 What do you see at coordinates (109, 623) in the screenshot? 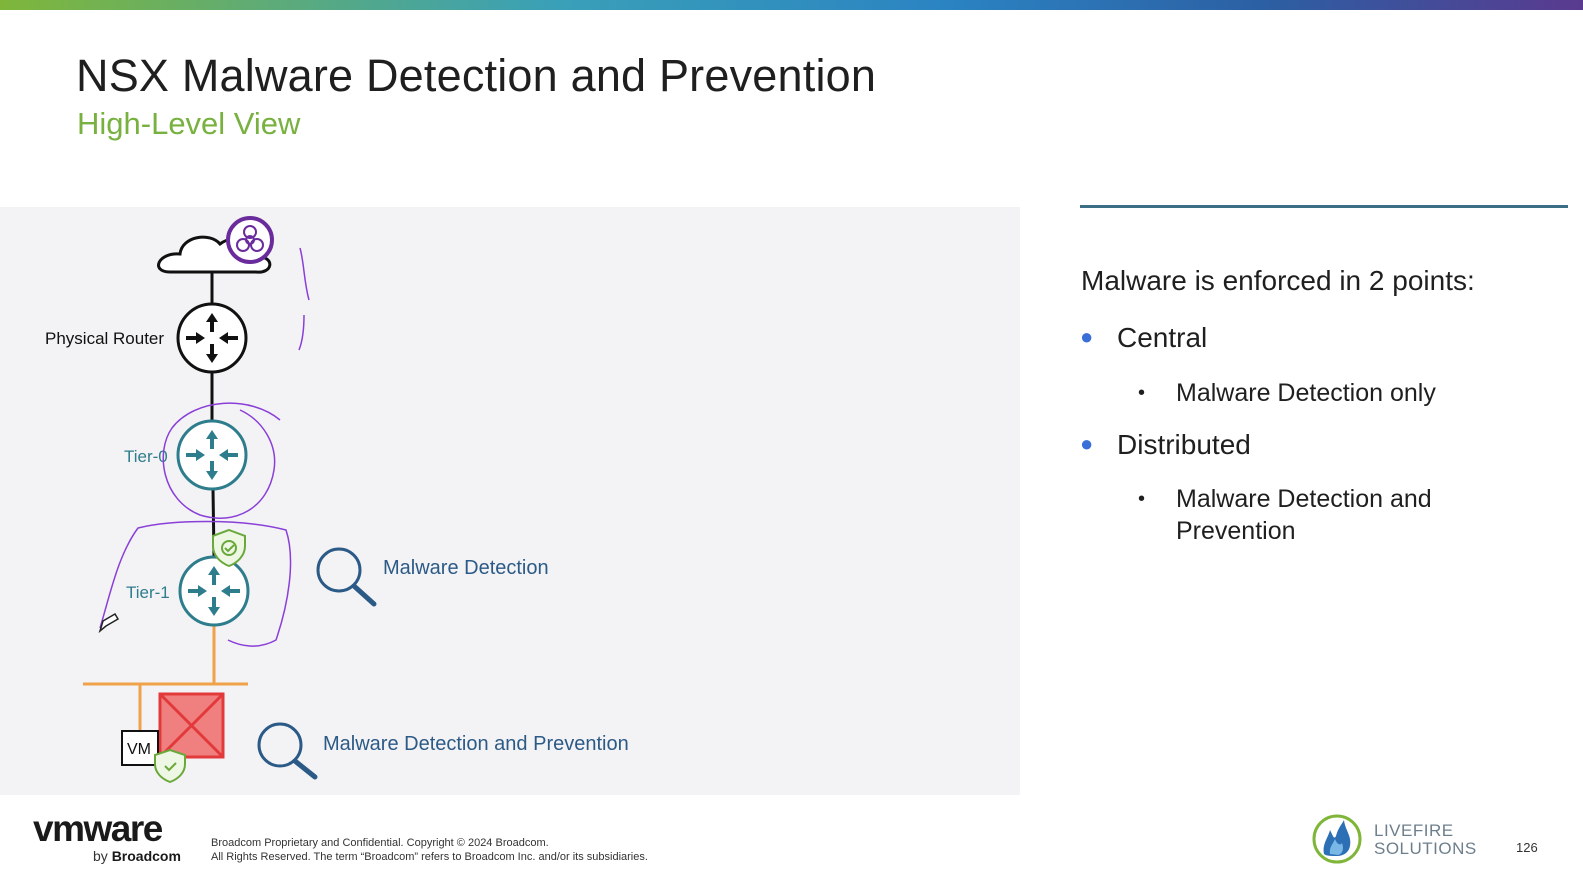
I see `pencil-cursor-icon` at bounding box center [109, 623].